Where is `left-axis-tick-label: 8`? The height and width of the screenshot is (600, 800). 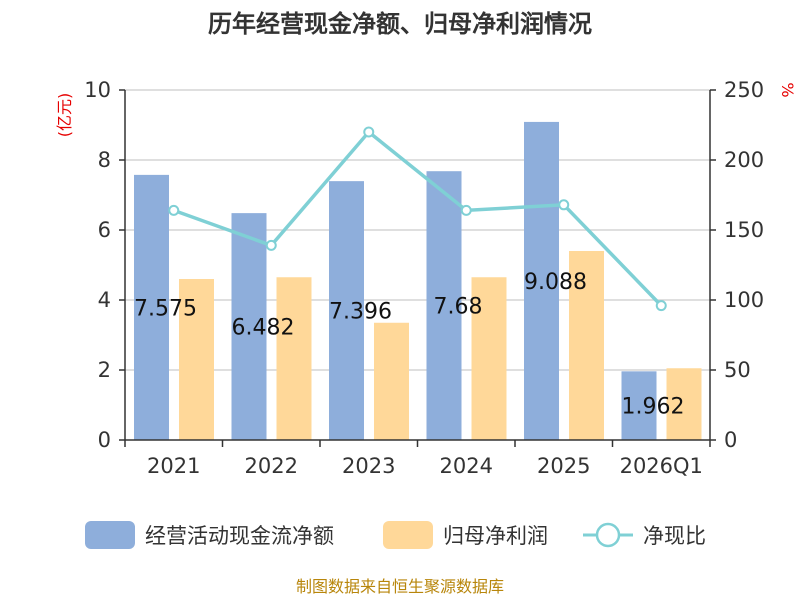 left-axis-tick-label: 8 is located at coordinates (104, 160).